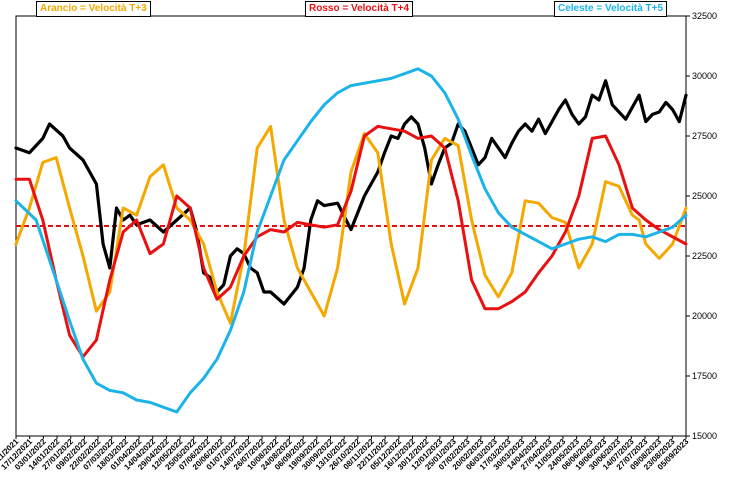 This screenshot has height=485, width=731. Describe the element at coordinates (704, 256) in the screenshot. I see `y-tick-label: 22500` at that location.